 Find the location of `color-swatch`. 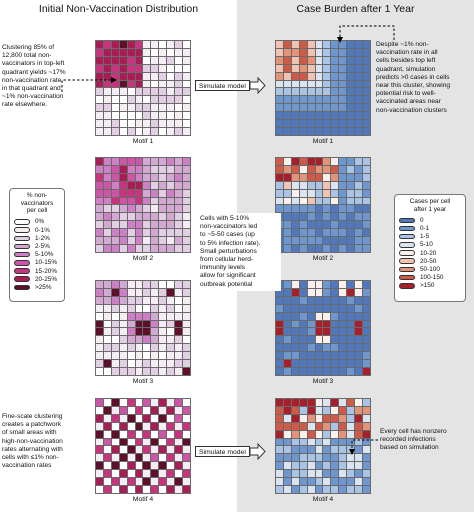

color-swatch is located at coordinates (22, 263).